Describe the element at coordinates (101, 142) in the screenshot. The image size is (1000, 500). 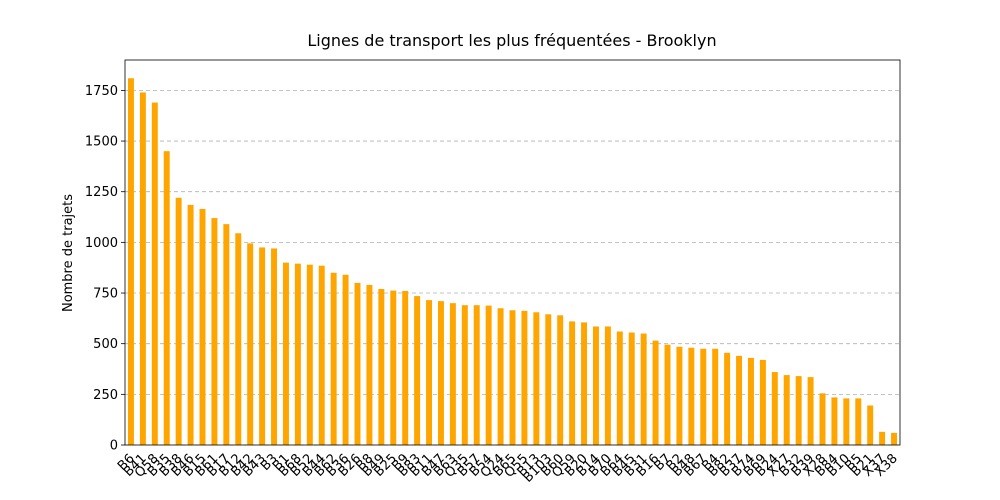
I see `y-tick-label: 1500` at that location.